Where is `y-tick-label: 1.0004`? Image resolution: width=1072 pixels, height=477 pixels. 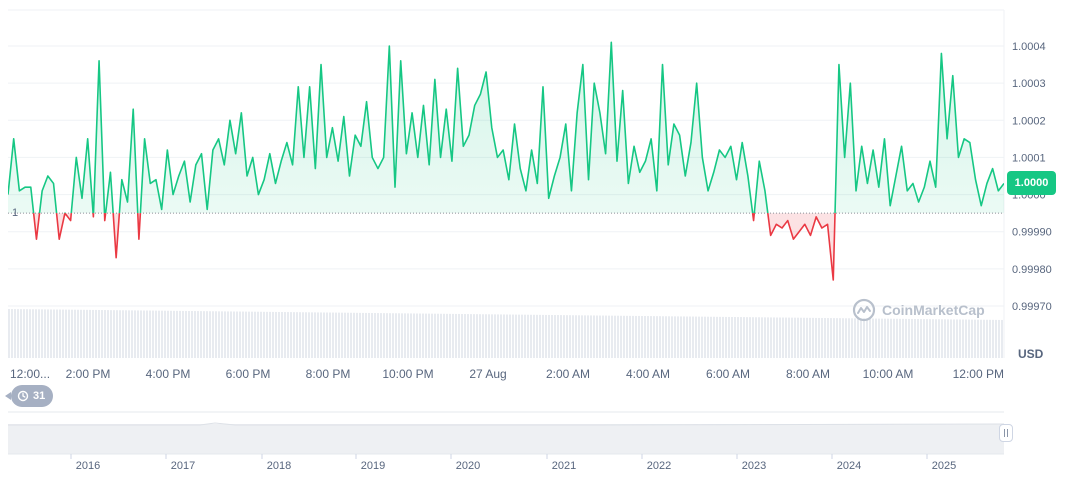
y-tick-label: 1.0004 is located at coordinates (1029, 47).